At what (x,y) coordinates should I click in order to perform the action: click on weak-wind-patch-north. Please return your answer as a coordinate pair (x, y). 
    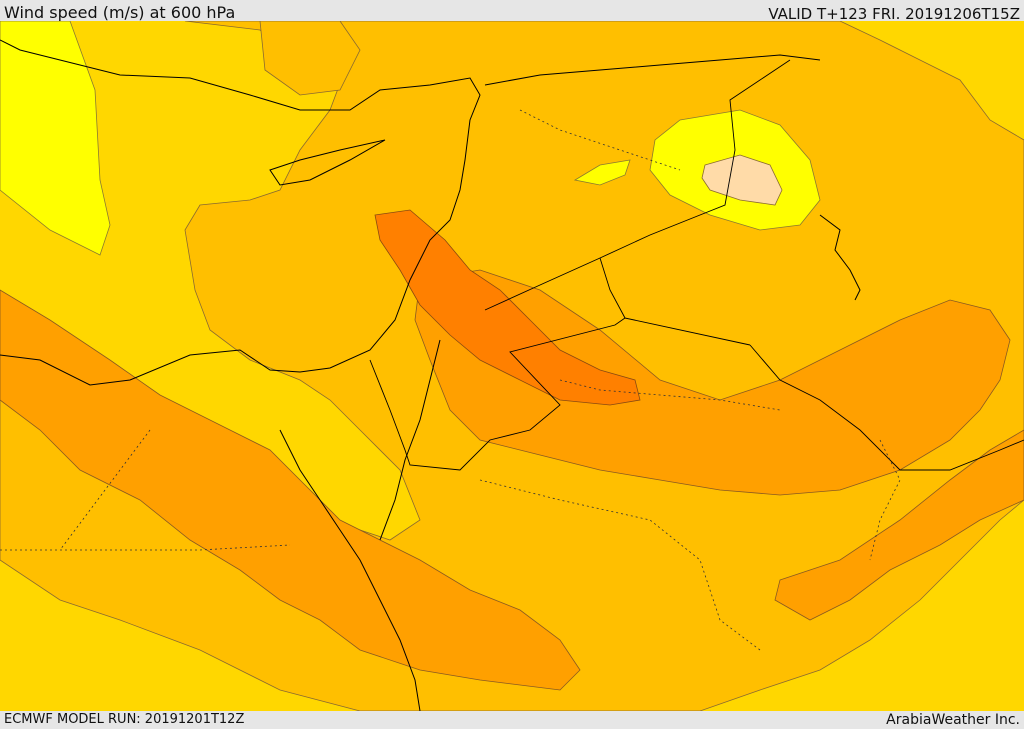
    Looking at the image, I should click on (602, 172).